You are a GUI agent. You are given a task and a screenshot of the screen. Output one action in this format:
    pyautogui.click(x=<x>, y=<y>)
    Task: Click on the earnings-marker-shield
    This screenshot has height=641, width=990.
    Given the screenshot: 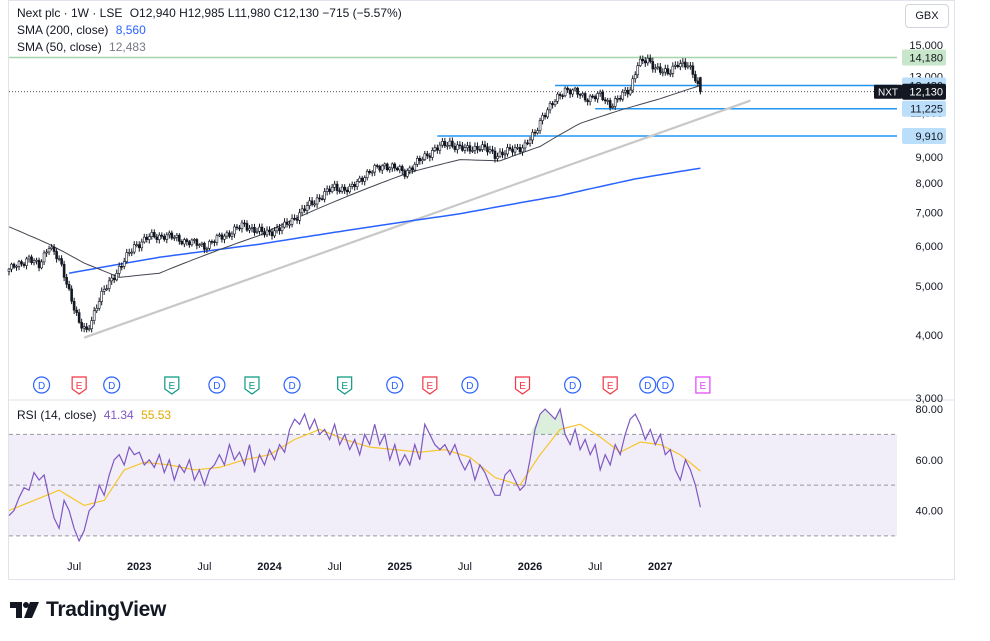 What is the action you would take?
    pyautogui.click(x=252, y=385)
    